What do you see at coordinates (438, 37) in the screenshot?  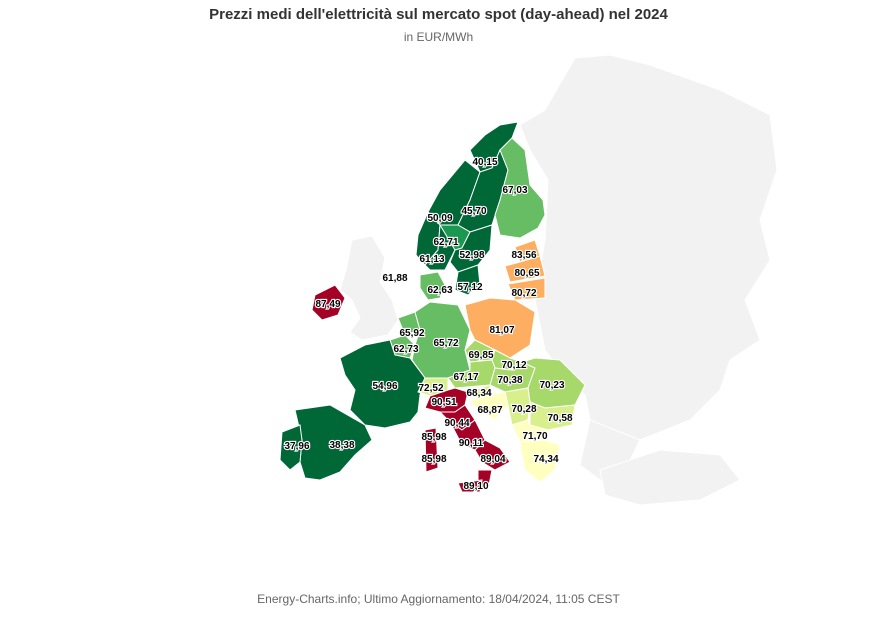 I see `chart-subtitle: in EUR/MWh` at bounding box center [438, 37].